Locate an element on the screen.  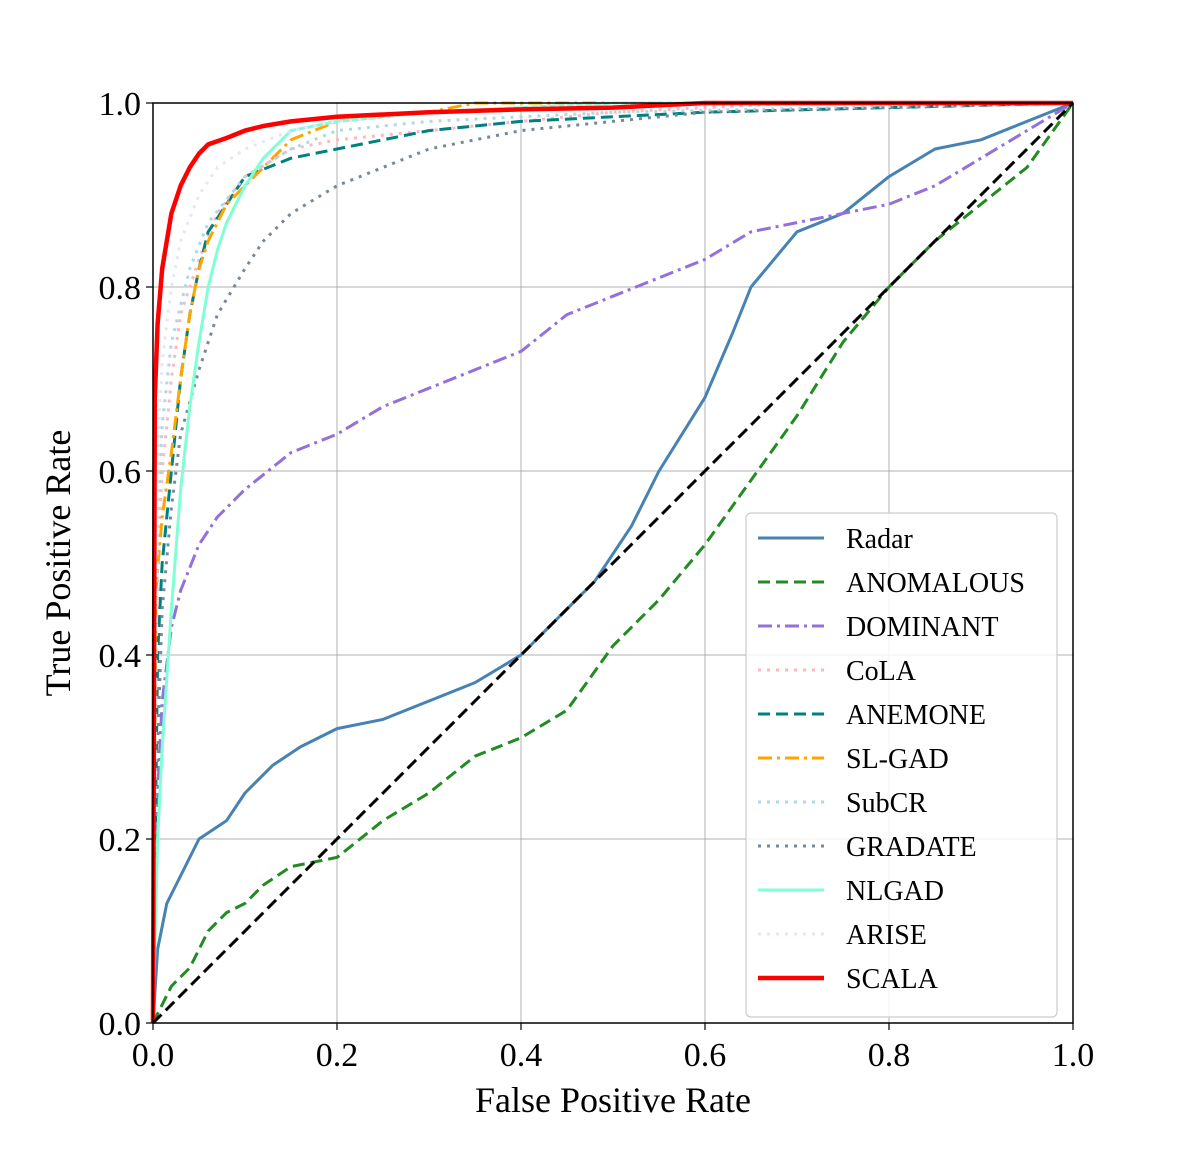
legend-label: SL-GAD is located at coordinates (897, 759).